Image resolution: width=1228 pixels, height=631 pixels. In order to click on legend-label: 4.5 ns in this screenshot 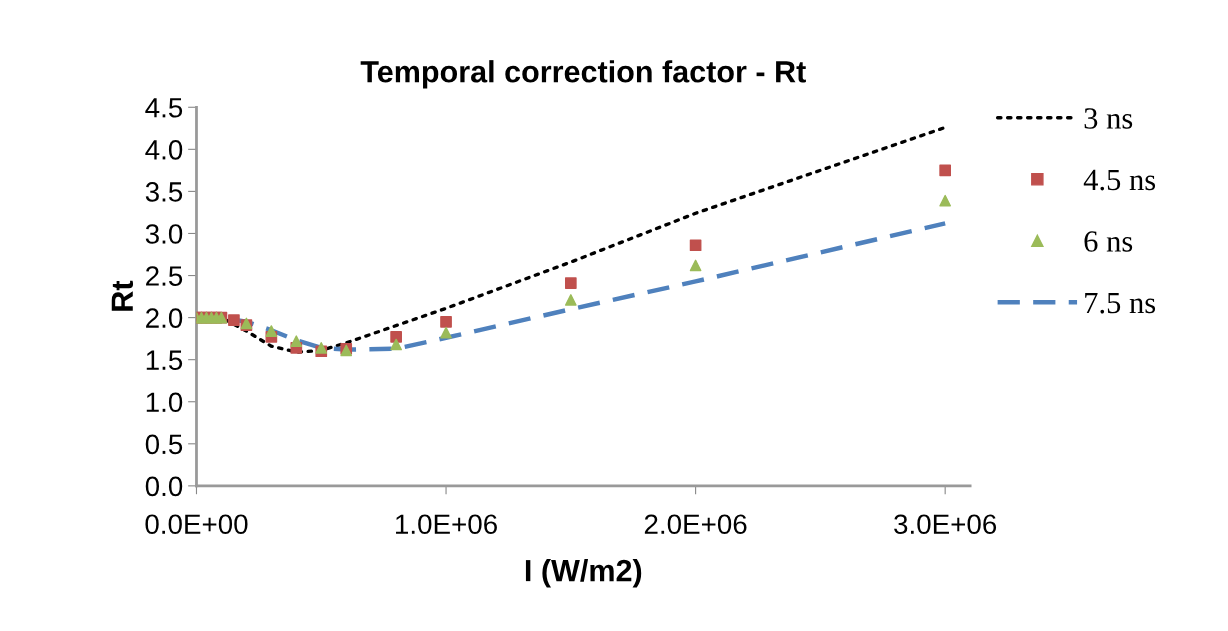, I will do `click(1119, 180)`.